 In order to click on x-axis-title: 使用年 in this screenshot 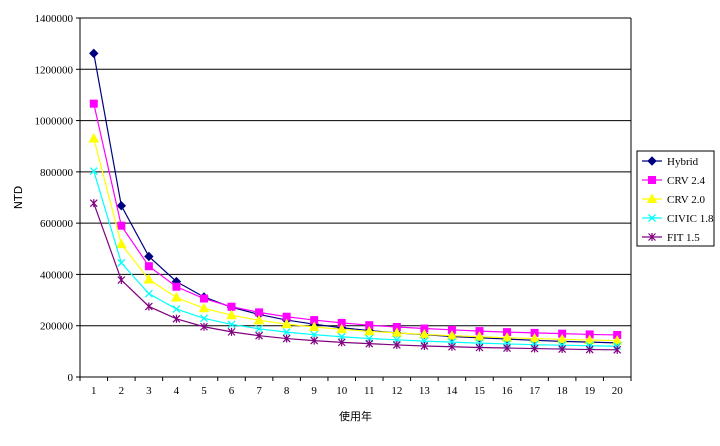, I will do `click(355, 416)`.